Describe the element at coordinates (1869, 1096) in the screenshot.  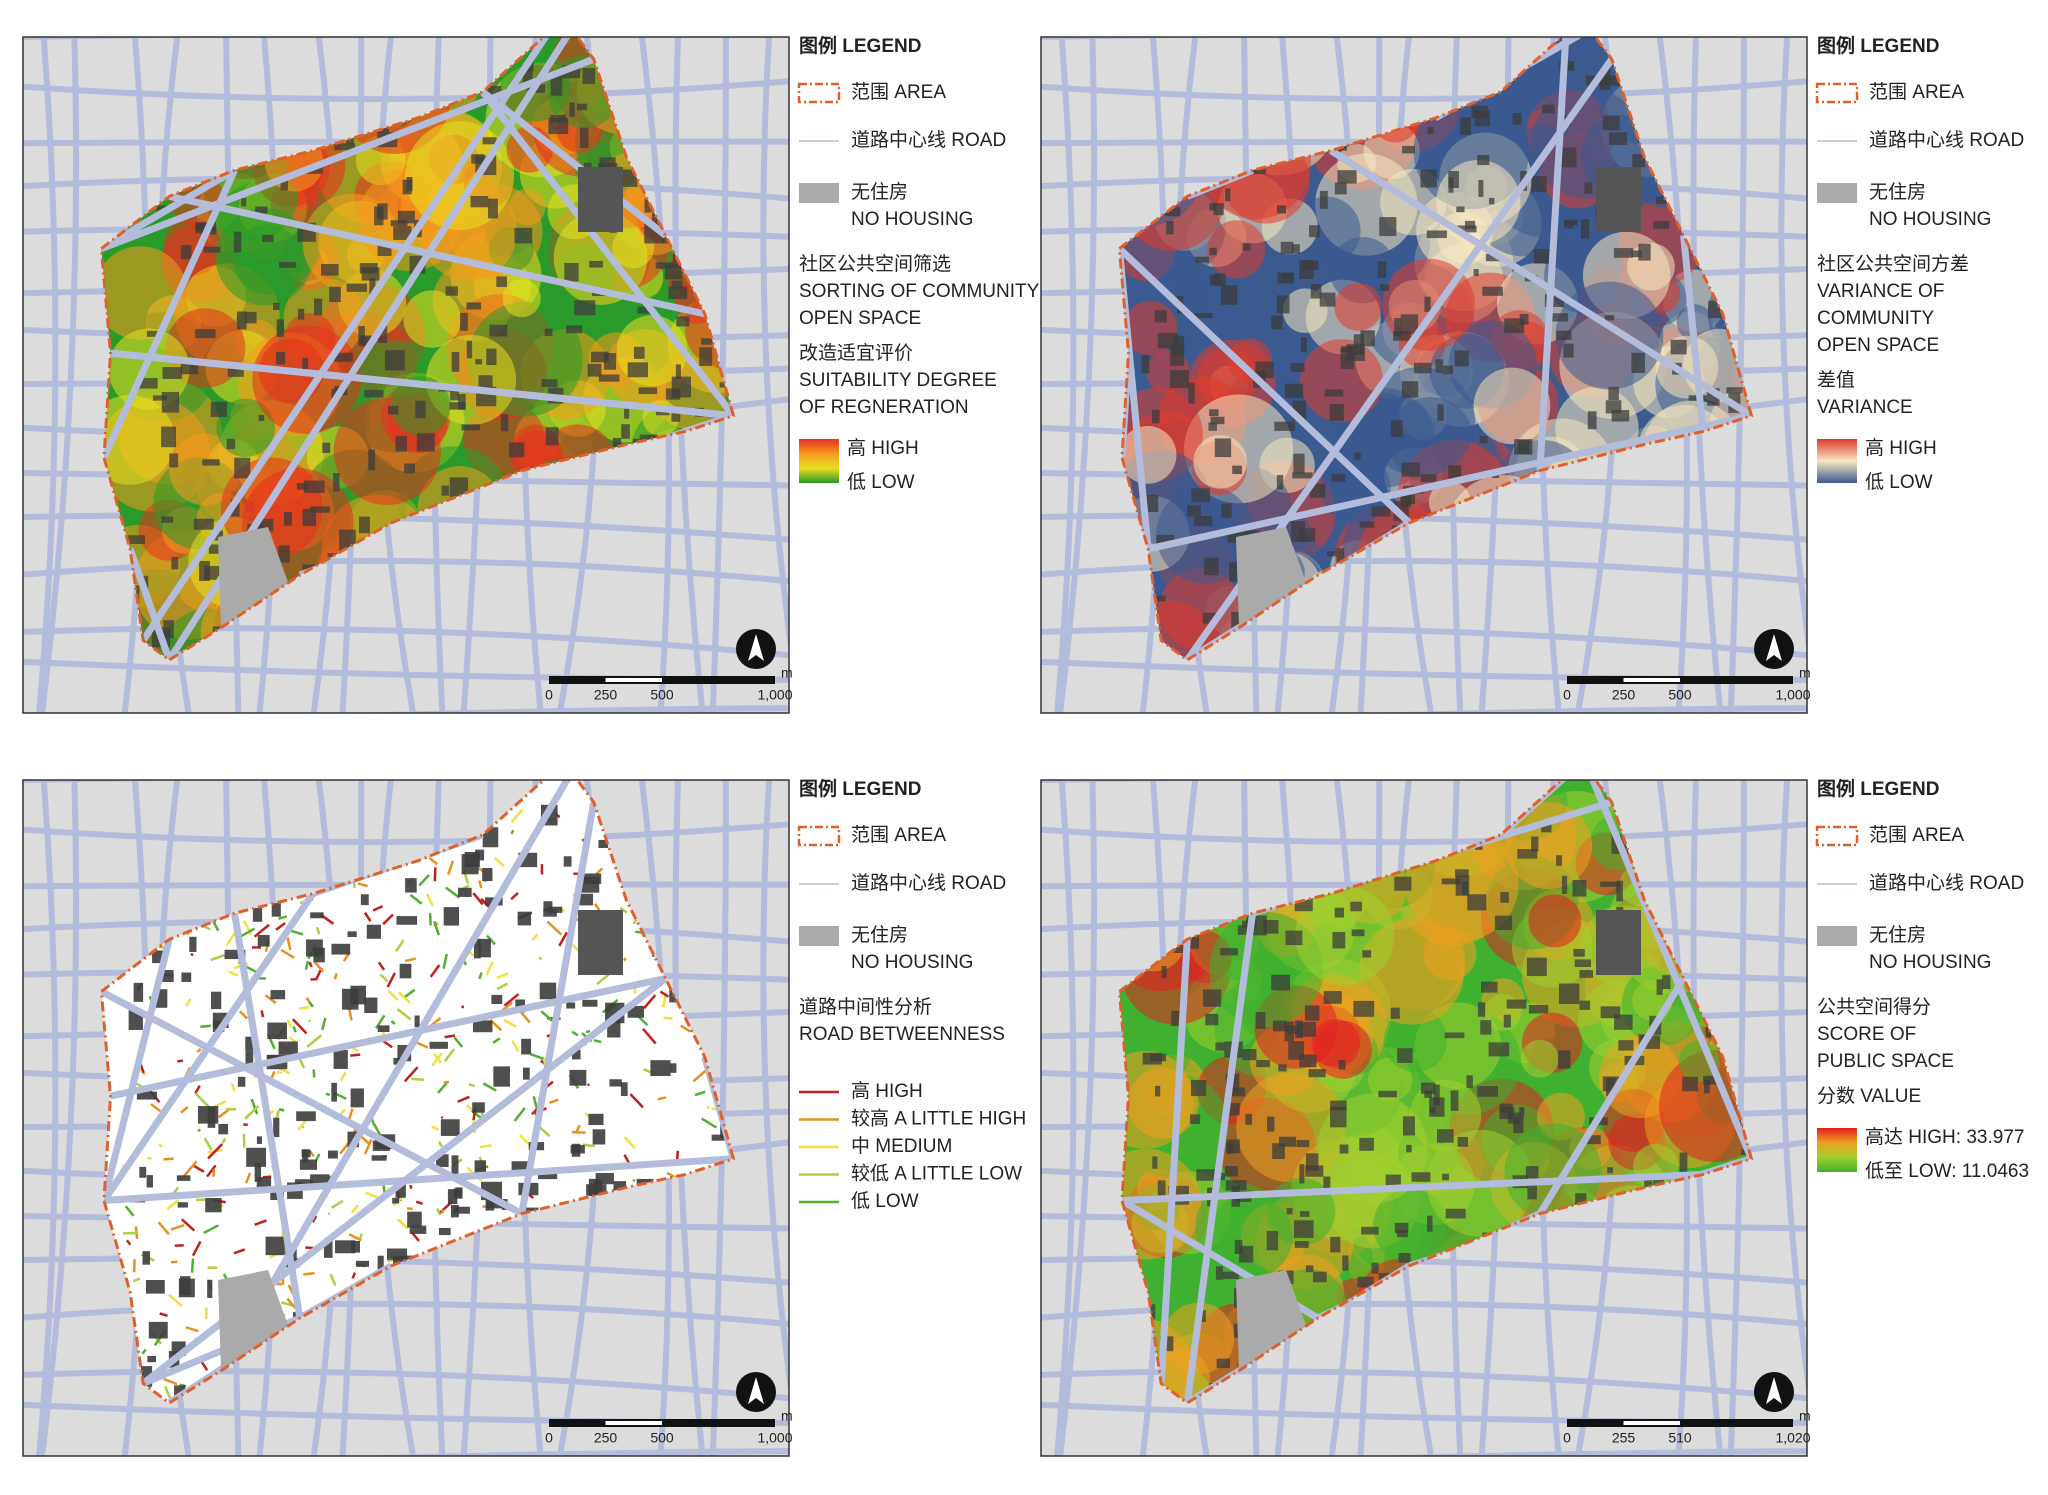
I see `legend-subheading: 分数 VALUE` at that location.